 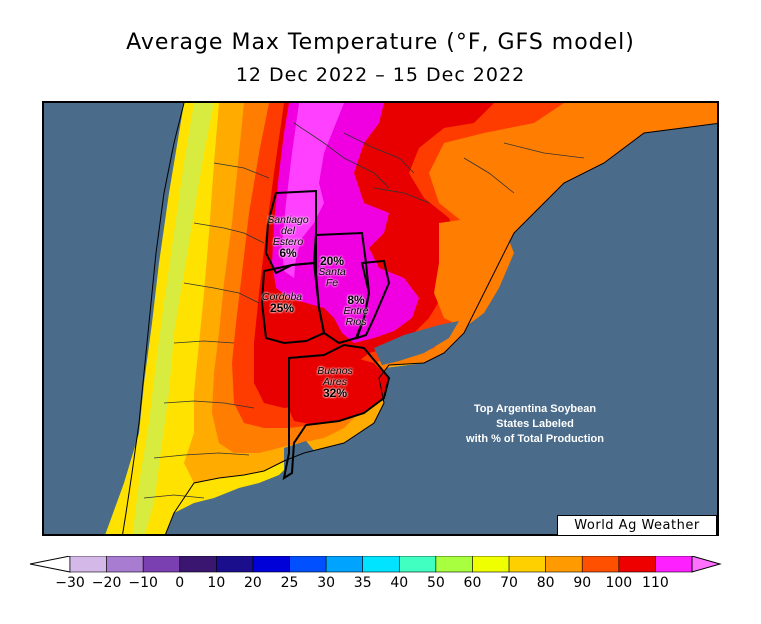 I want to click on colorbar-tick-label: −10, so click(x=143, y=583).